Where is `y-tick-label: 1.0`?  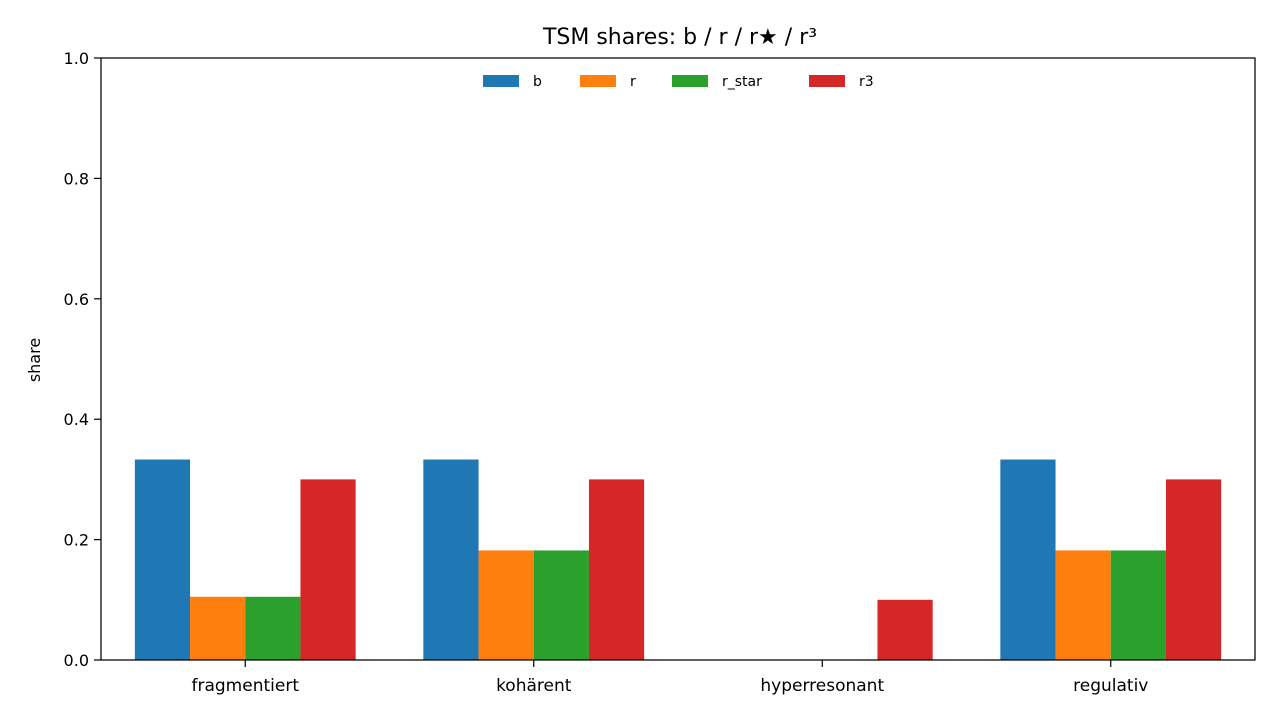 y-tick-label: 1.0 is located at coordinates (76, 58).